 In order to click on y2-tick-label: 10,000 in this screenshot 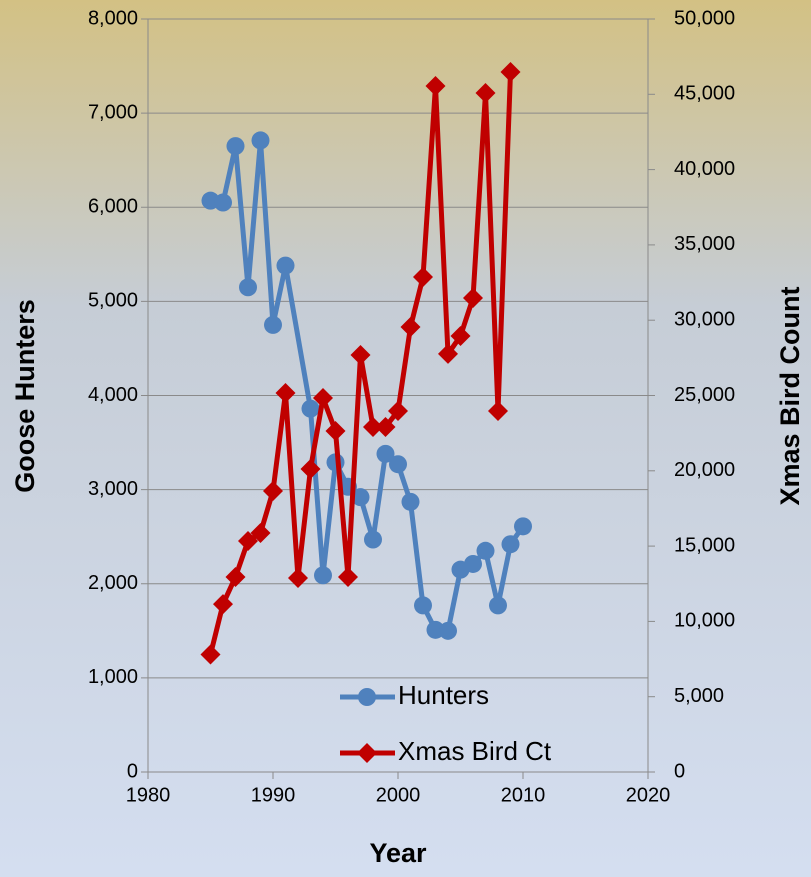, I will do `click(704, 621)`.